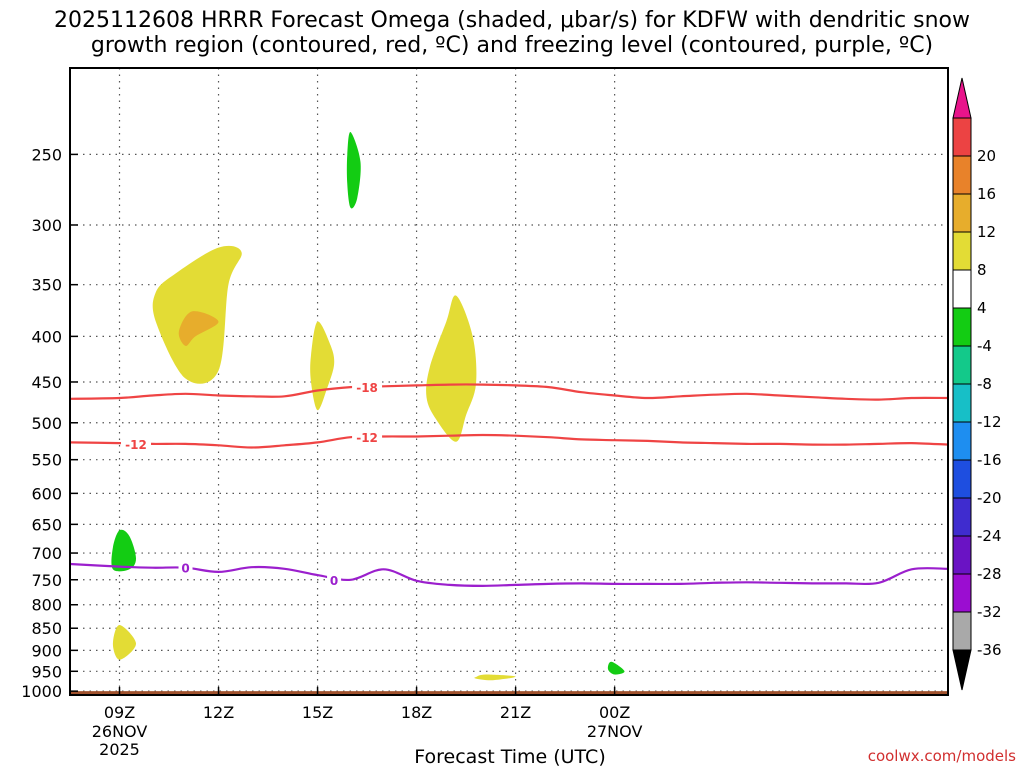 This screenshot has width=1024, height=768. What do you see at coordinates (46, 671) in the screenshot?
I see `y-tick-label-950: 950` at bounding box center [46, 671].